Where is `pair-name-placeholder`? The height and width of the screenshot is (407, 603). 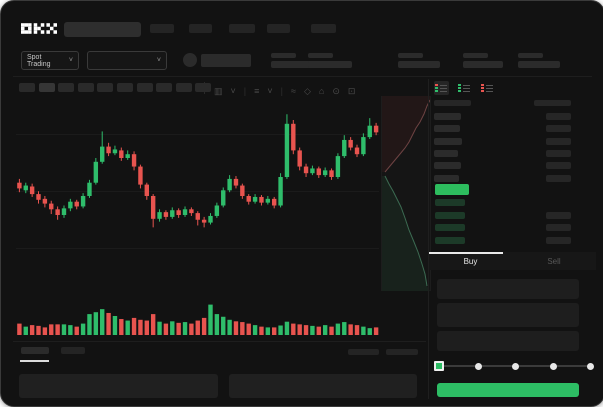
pair-name-placeholder is located at coordinates (226, 60).